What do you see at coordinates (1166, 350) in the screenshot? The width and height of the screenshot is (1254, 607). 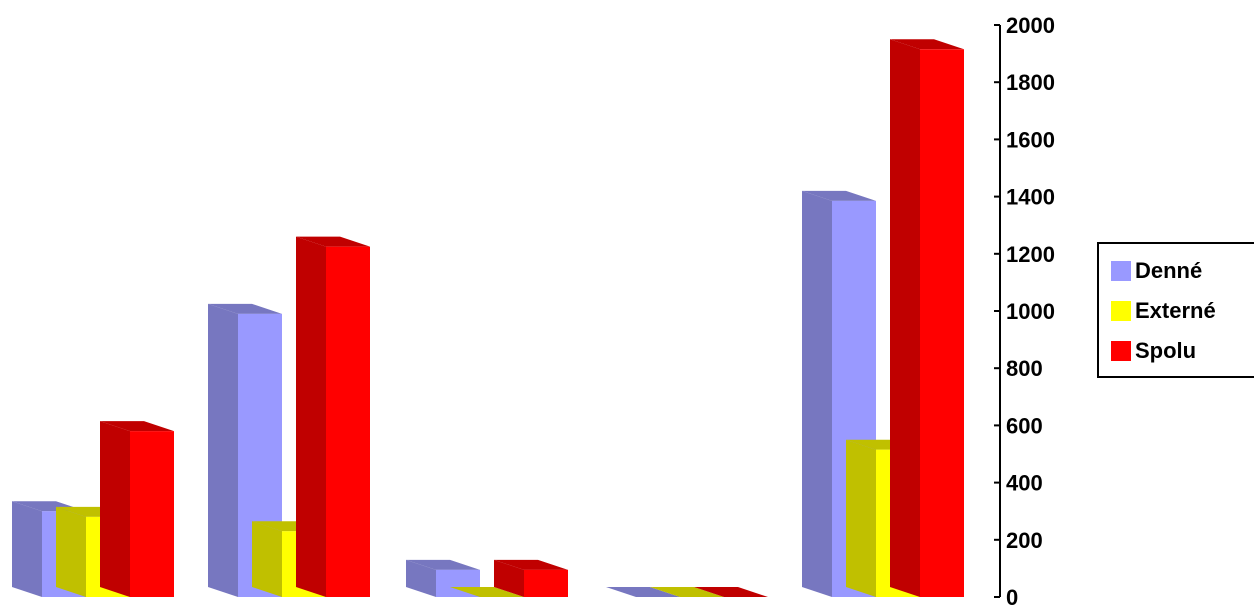 I see `legend-label-spolu: Spolu` at bounding box center [1166, 350].